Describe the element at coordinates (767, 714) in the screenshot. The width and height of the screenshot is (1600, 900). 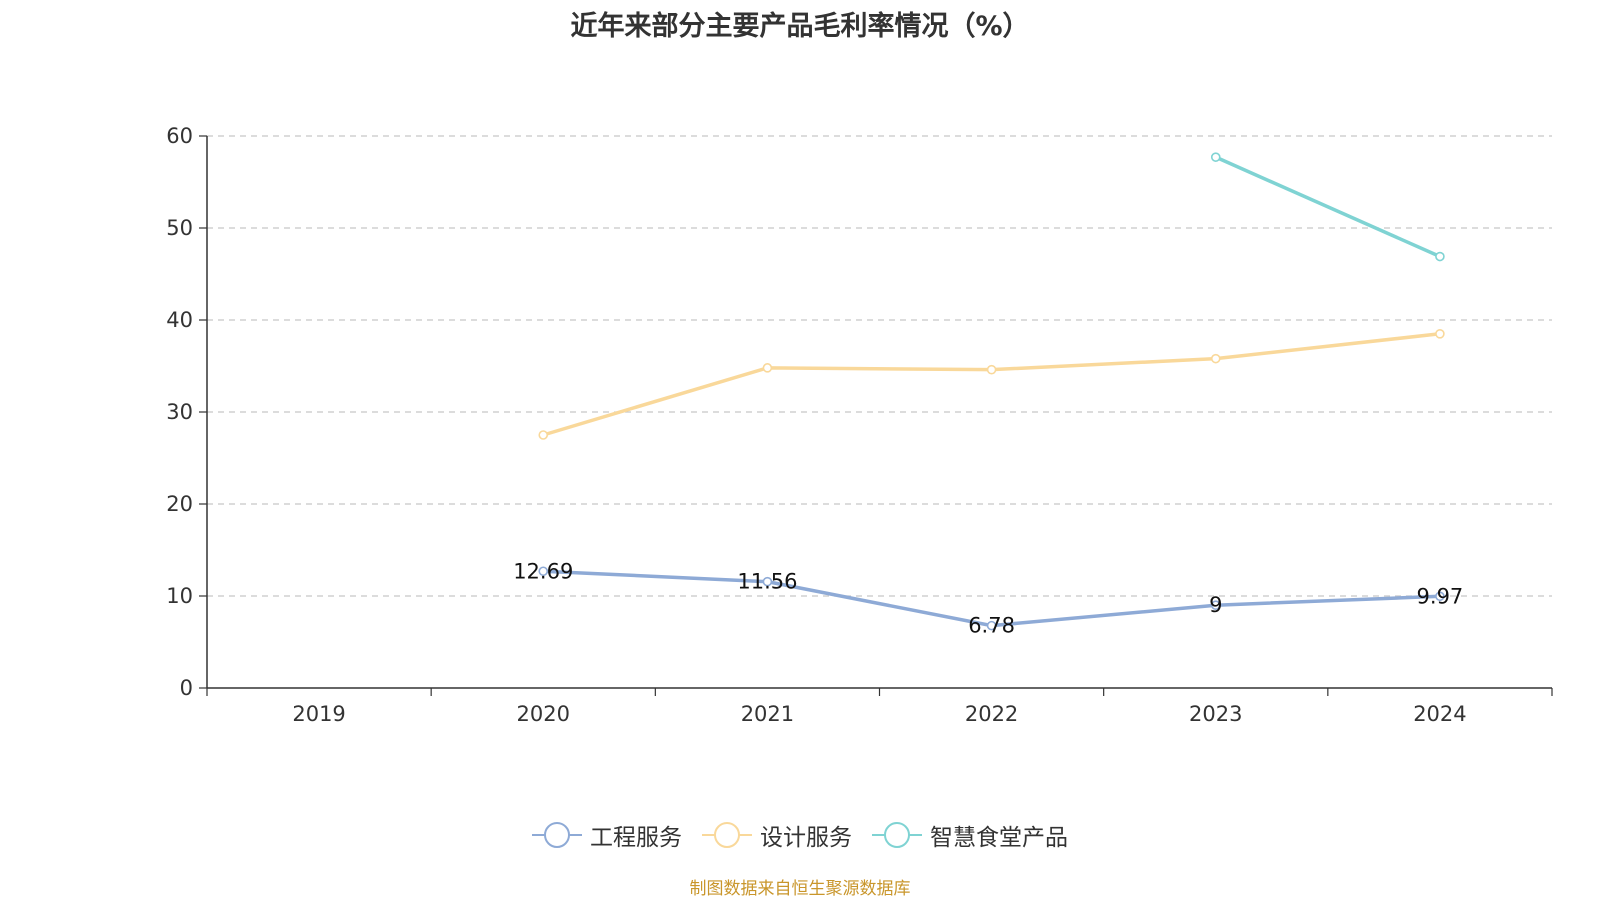
I see `x-tick-label: 2021` at that location.